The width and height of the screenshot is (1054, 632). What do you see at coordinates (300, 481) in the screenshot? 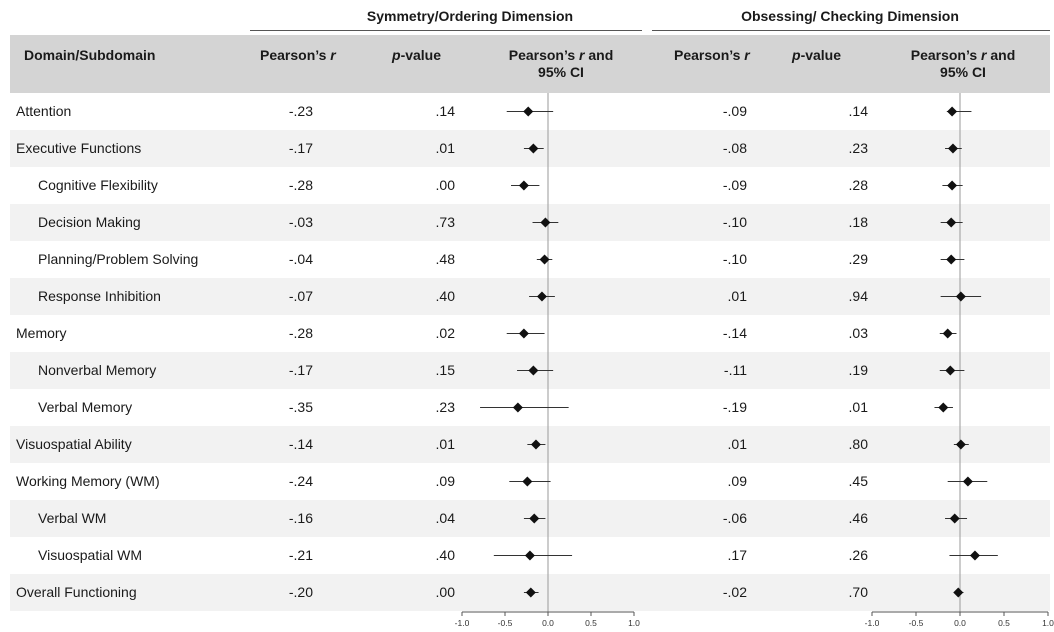
I see `pearson-r-symmetry: -.24` at bounding box center [300, 481].